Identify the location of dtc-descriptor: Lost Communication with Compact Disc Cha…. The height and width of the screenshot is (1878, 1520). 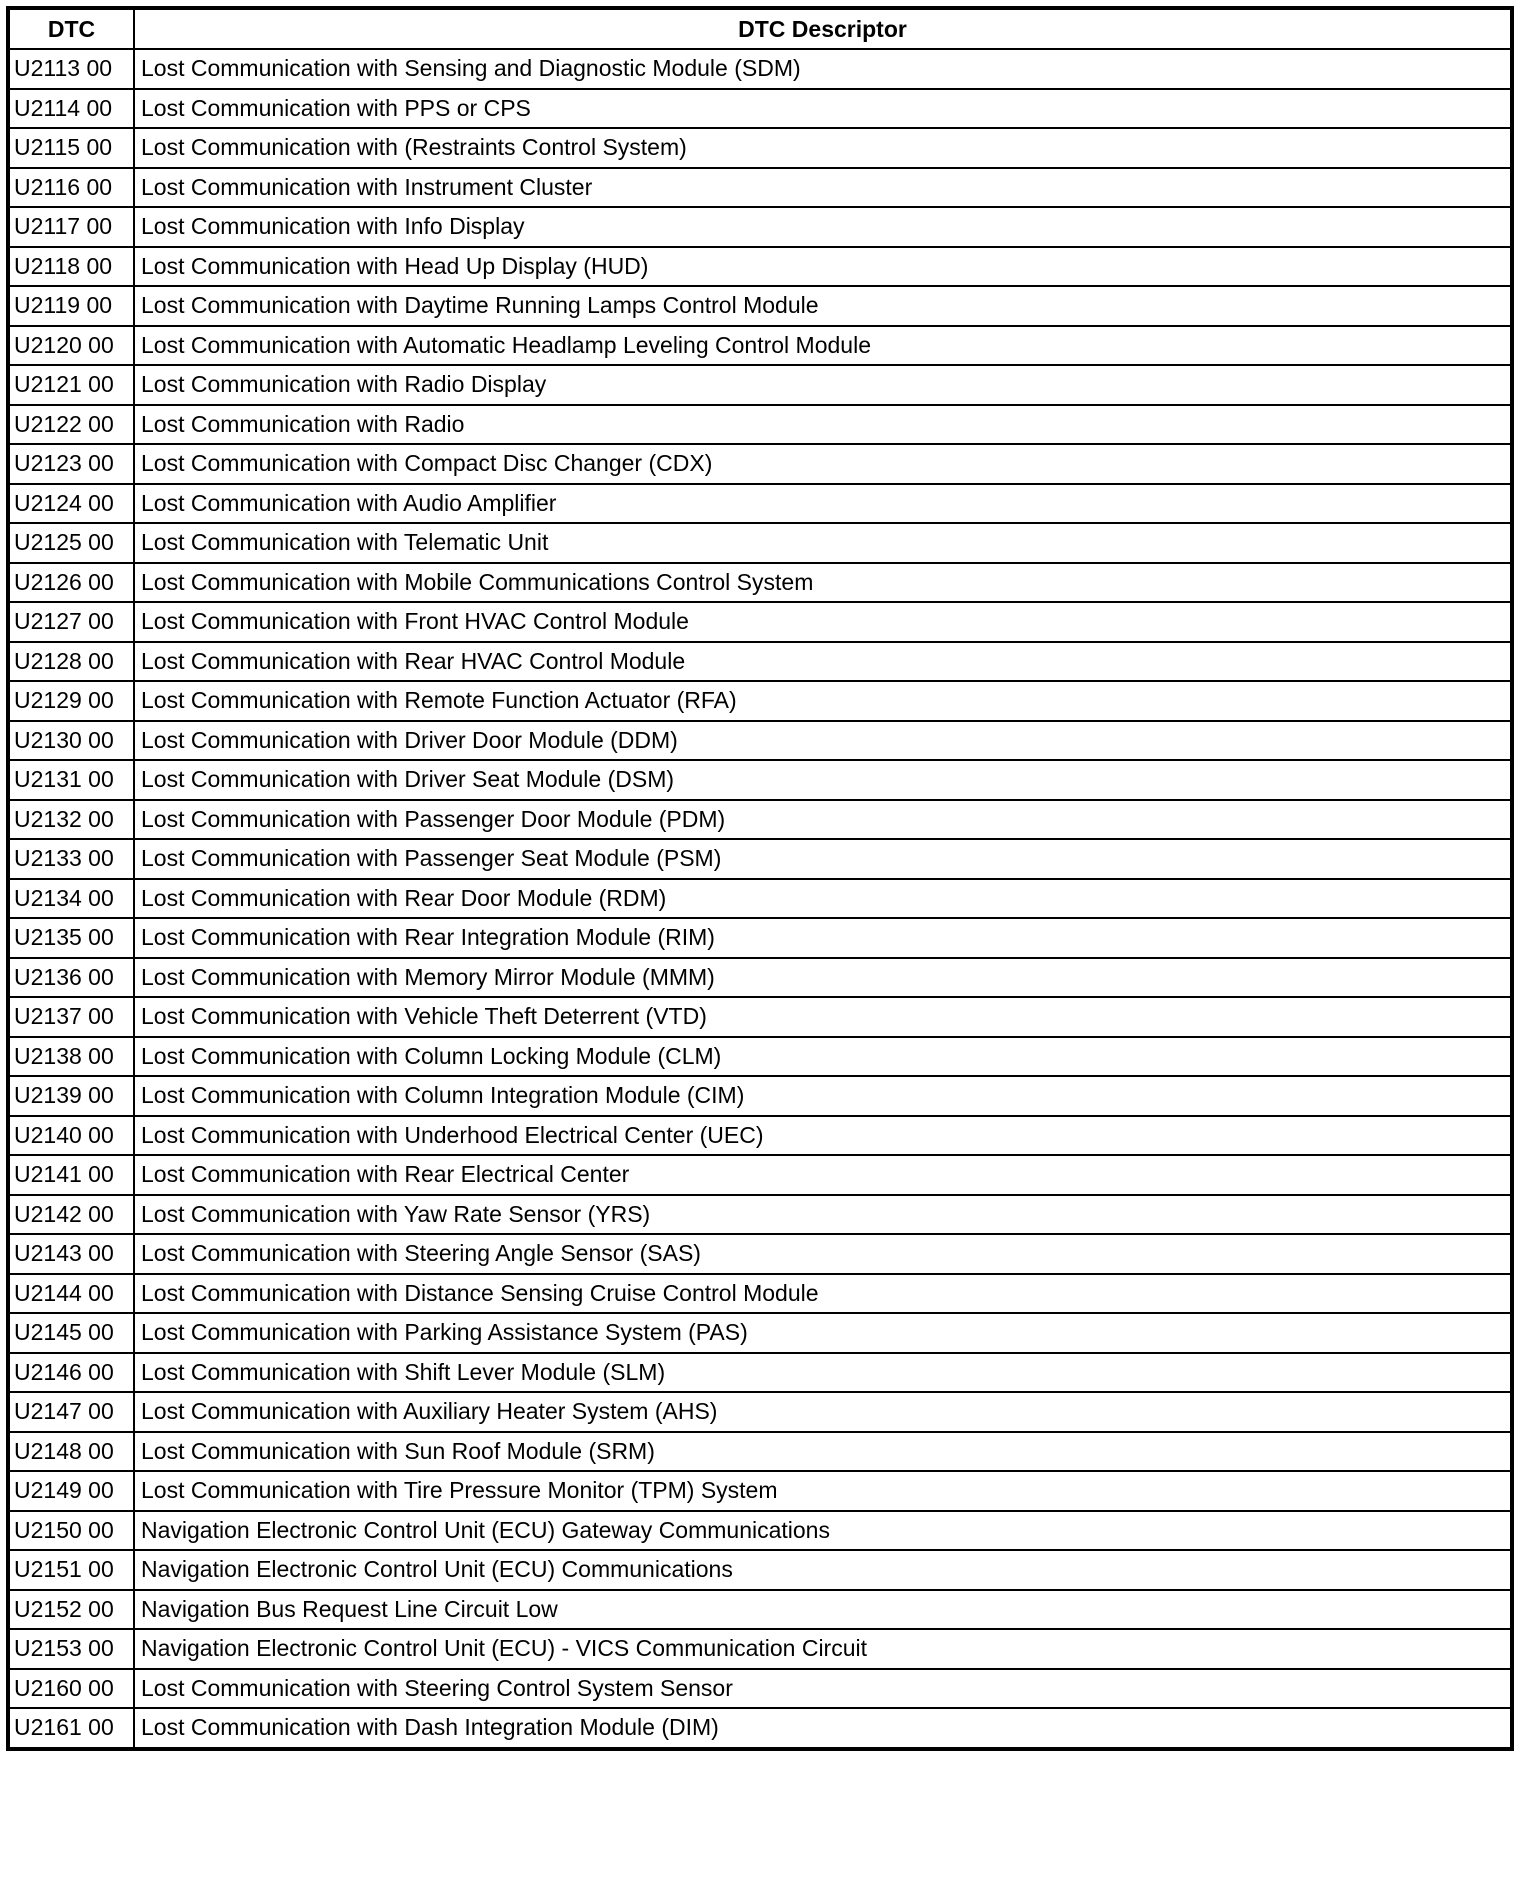
(823, 464).